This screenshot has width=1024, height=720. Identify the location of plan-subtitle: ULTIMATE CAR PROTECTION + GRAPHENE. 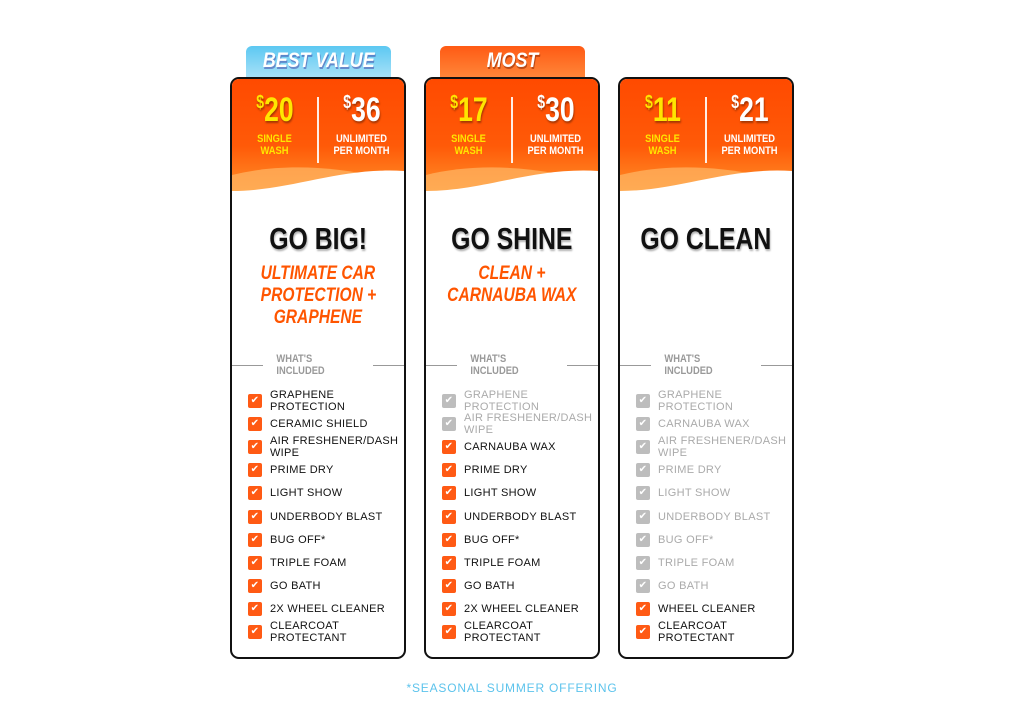
(318, 298).